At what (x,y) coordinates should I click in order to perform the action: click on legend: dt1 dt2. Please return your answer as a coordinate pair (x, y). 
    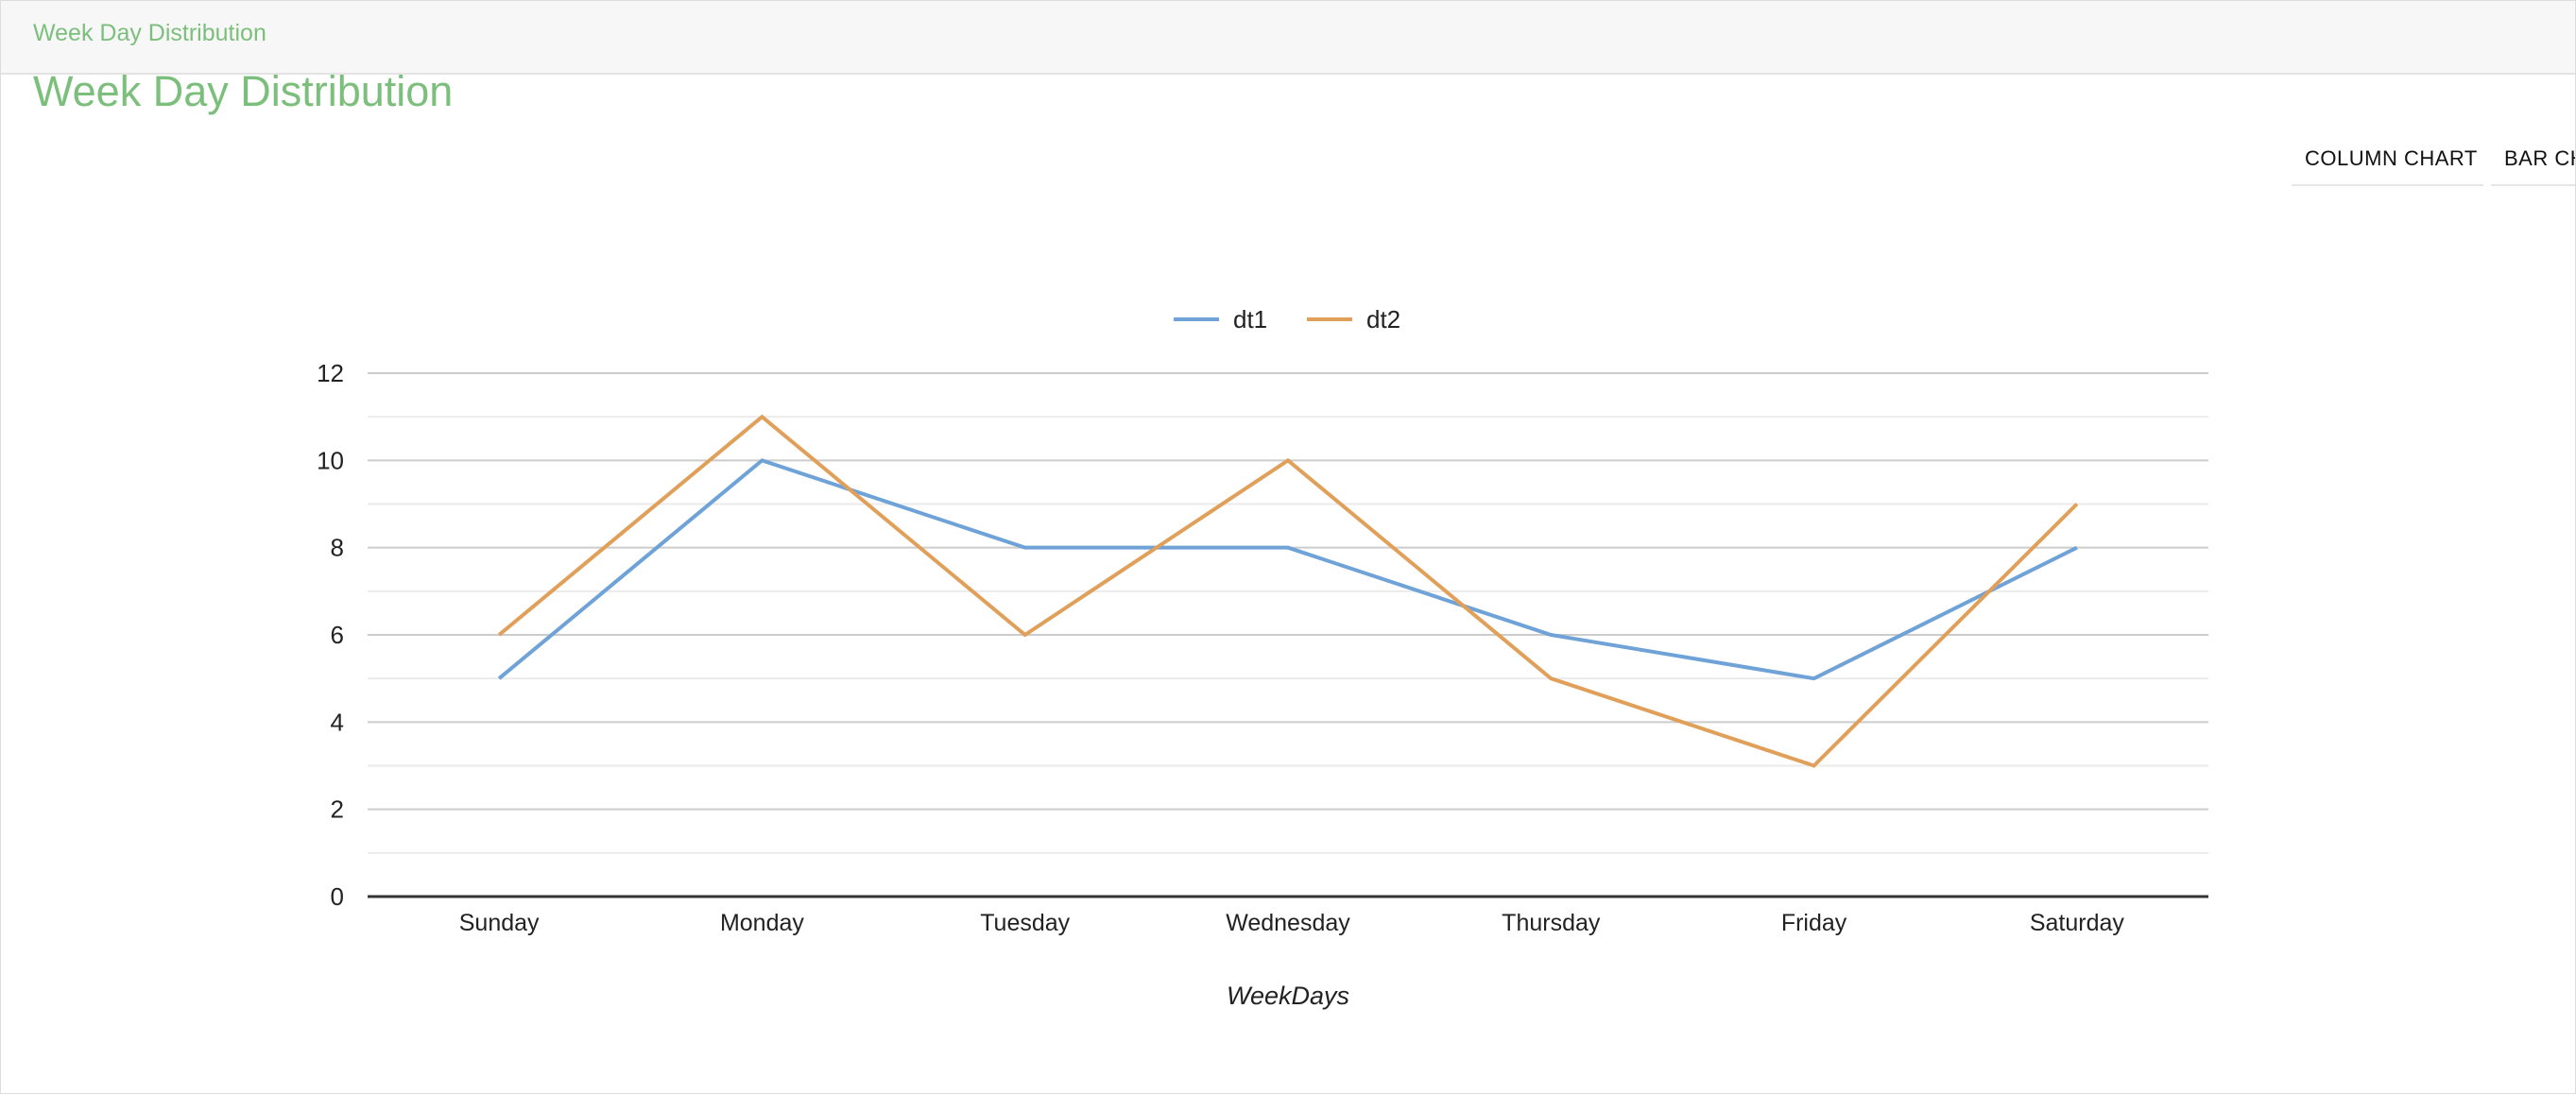
    Looking at the image, I should click on (1287, 319).